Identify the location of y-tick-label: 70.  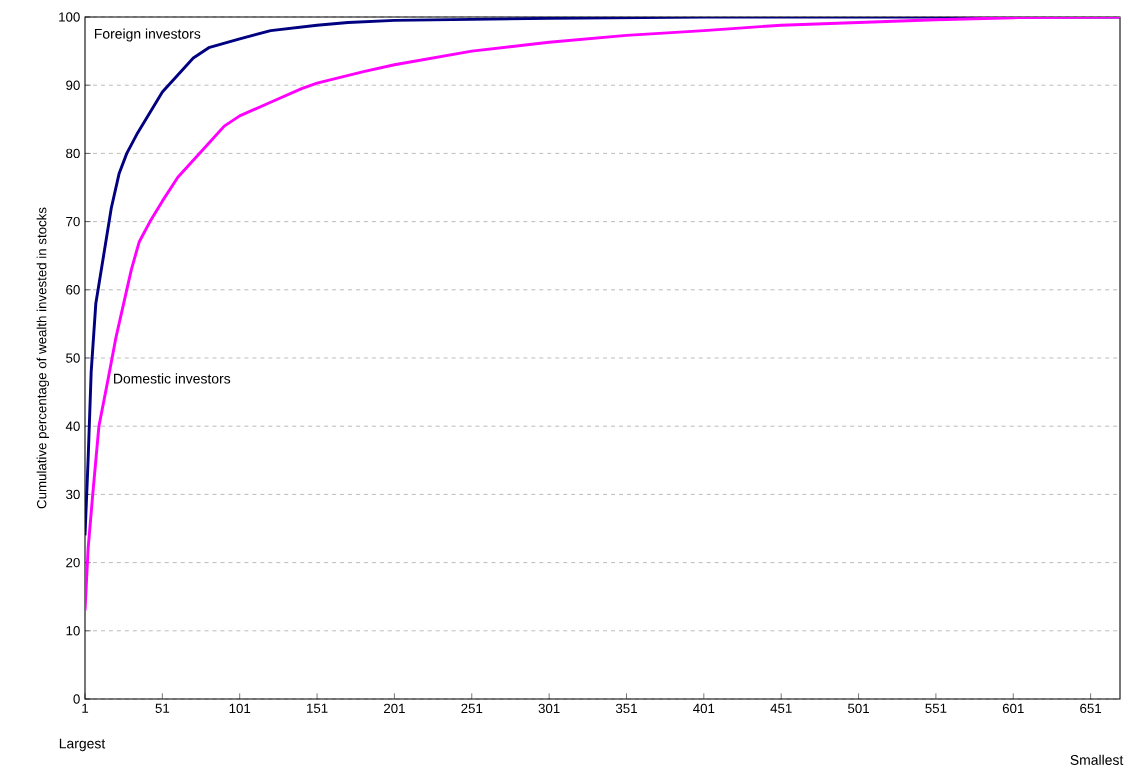
(73, 221).